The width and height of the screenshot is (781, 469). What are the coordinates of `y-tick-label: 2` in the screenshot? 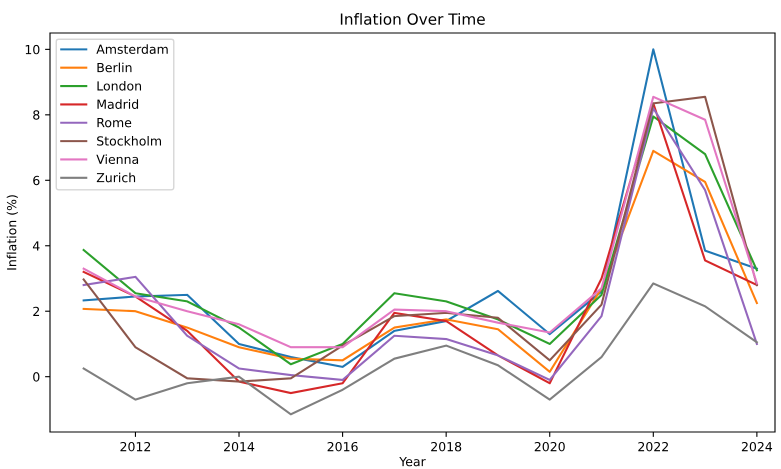 It's located at (36, 311).